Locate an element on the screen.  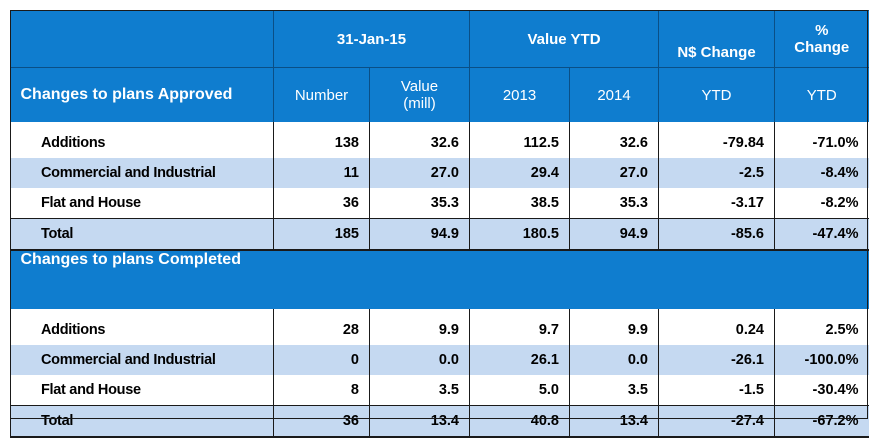
header-ytd-pct: YTD is located at coordinates (821, 94).